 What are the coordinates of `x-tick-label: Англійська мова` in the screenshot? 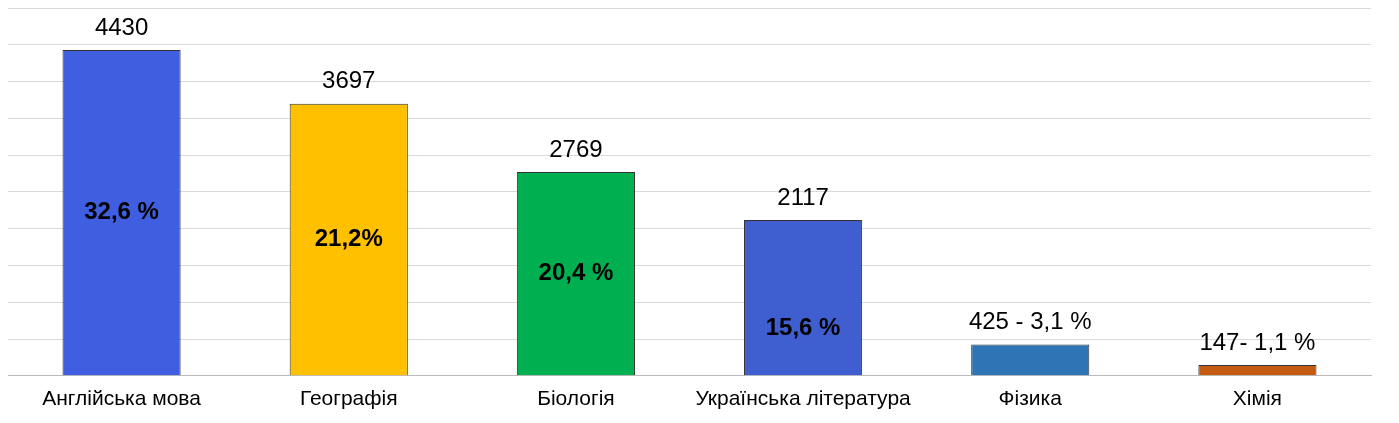 It's located at (122, 398).